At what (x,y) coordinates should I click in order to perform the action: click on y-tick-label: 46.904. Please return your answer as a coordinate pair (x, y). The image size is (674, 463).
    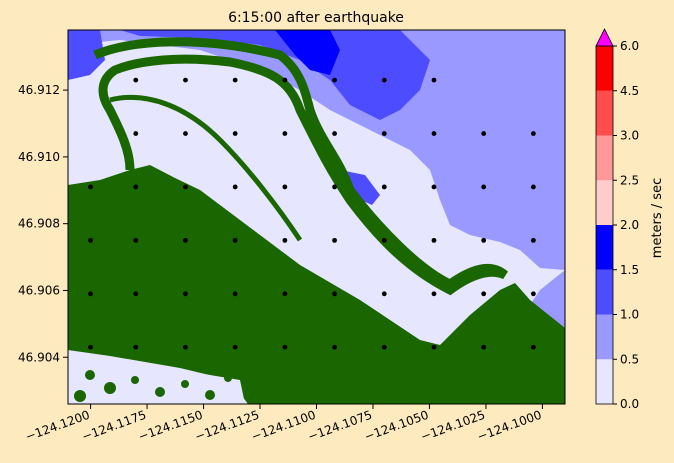
    Looking at the image, I should click on (39, 357).